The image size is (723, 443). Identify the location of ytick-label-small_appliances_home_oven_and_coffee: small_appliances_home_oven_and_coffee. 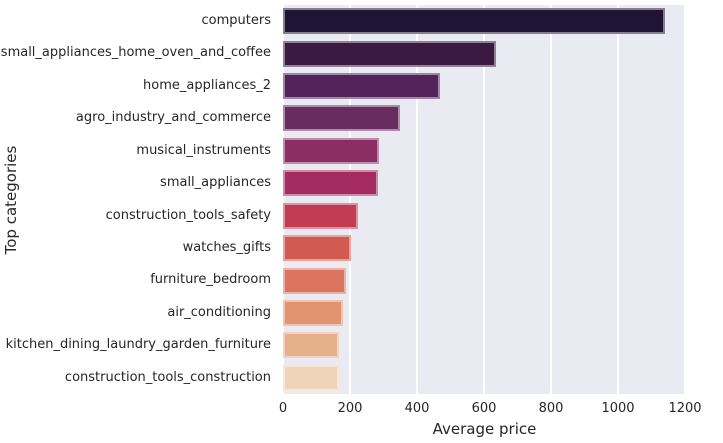
(135, 53).